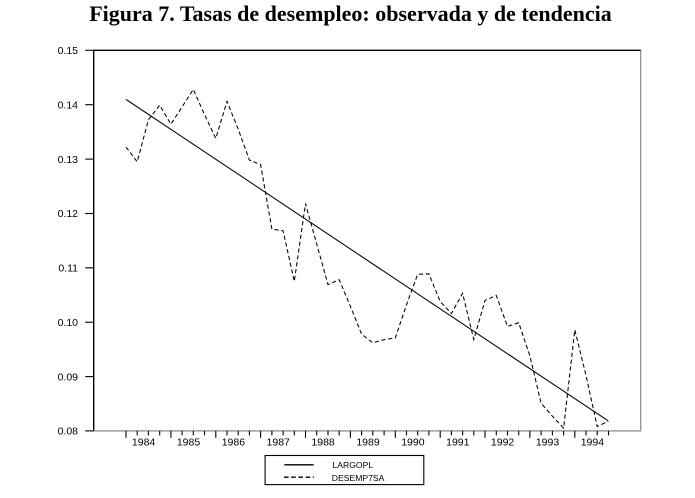  I want to click on svg-text: 1986, so click(234, 443).